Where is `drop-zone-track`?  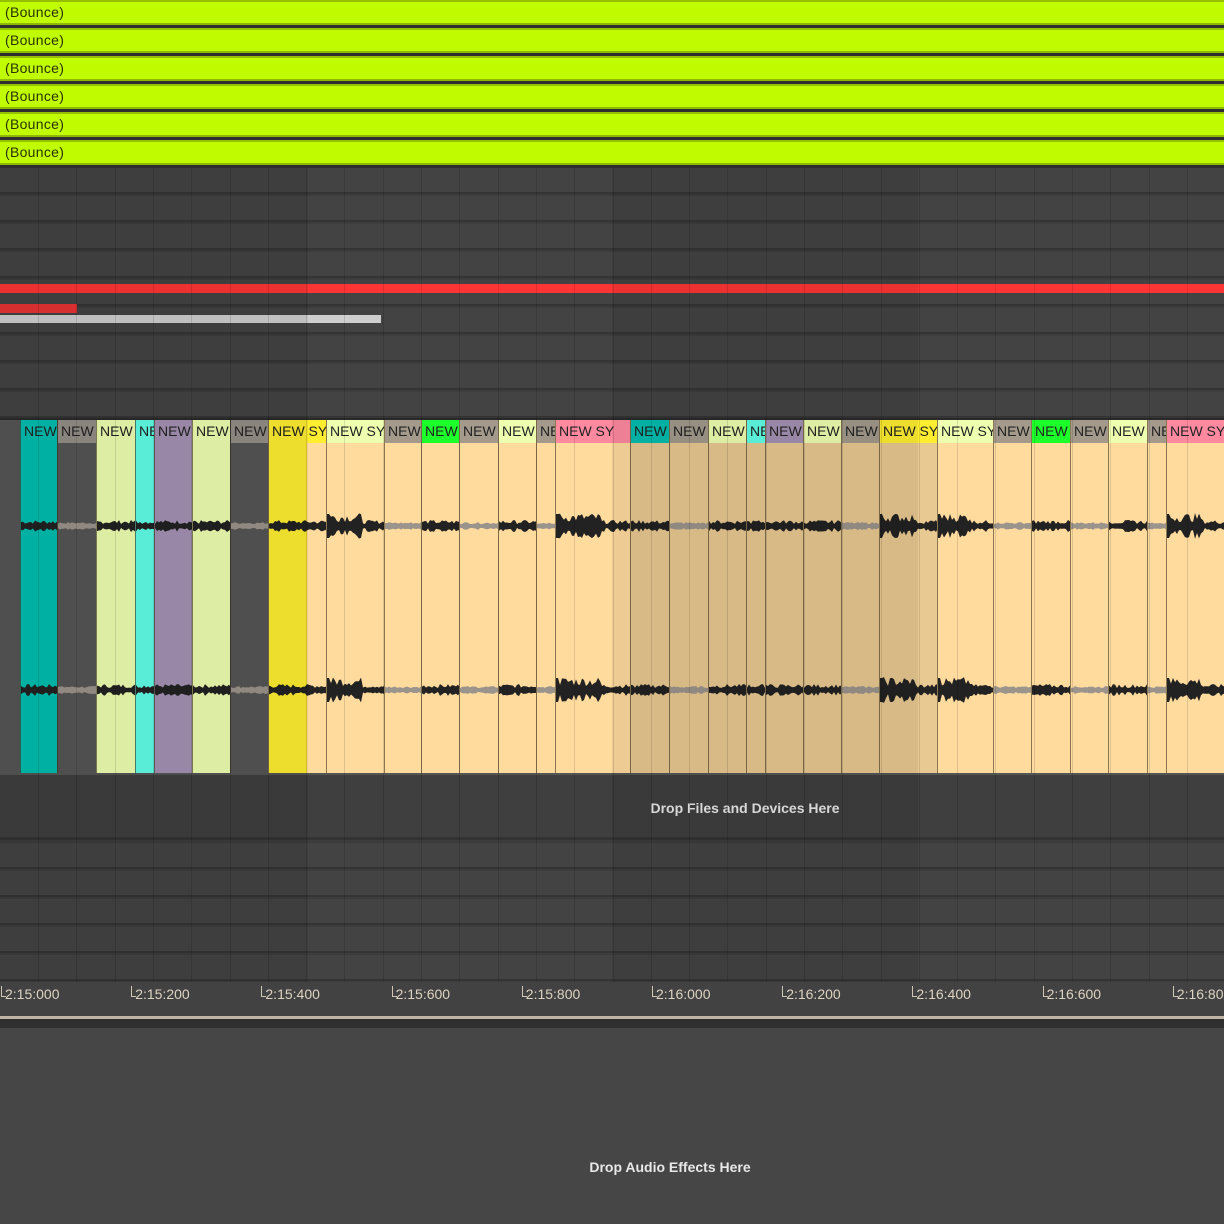 drop-zone-track is located at coordinates (612, 807).